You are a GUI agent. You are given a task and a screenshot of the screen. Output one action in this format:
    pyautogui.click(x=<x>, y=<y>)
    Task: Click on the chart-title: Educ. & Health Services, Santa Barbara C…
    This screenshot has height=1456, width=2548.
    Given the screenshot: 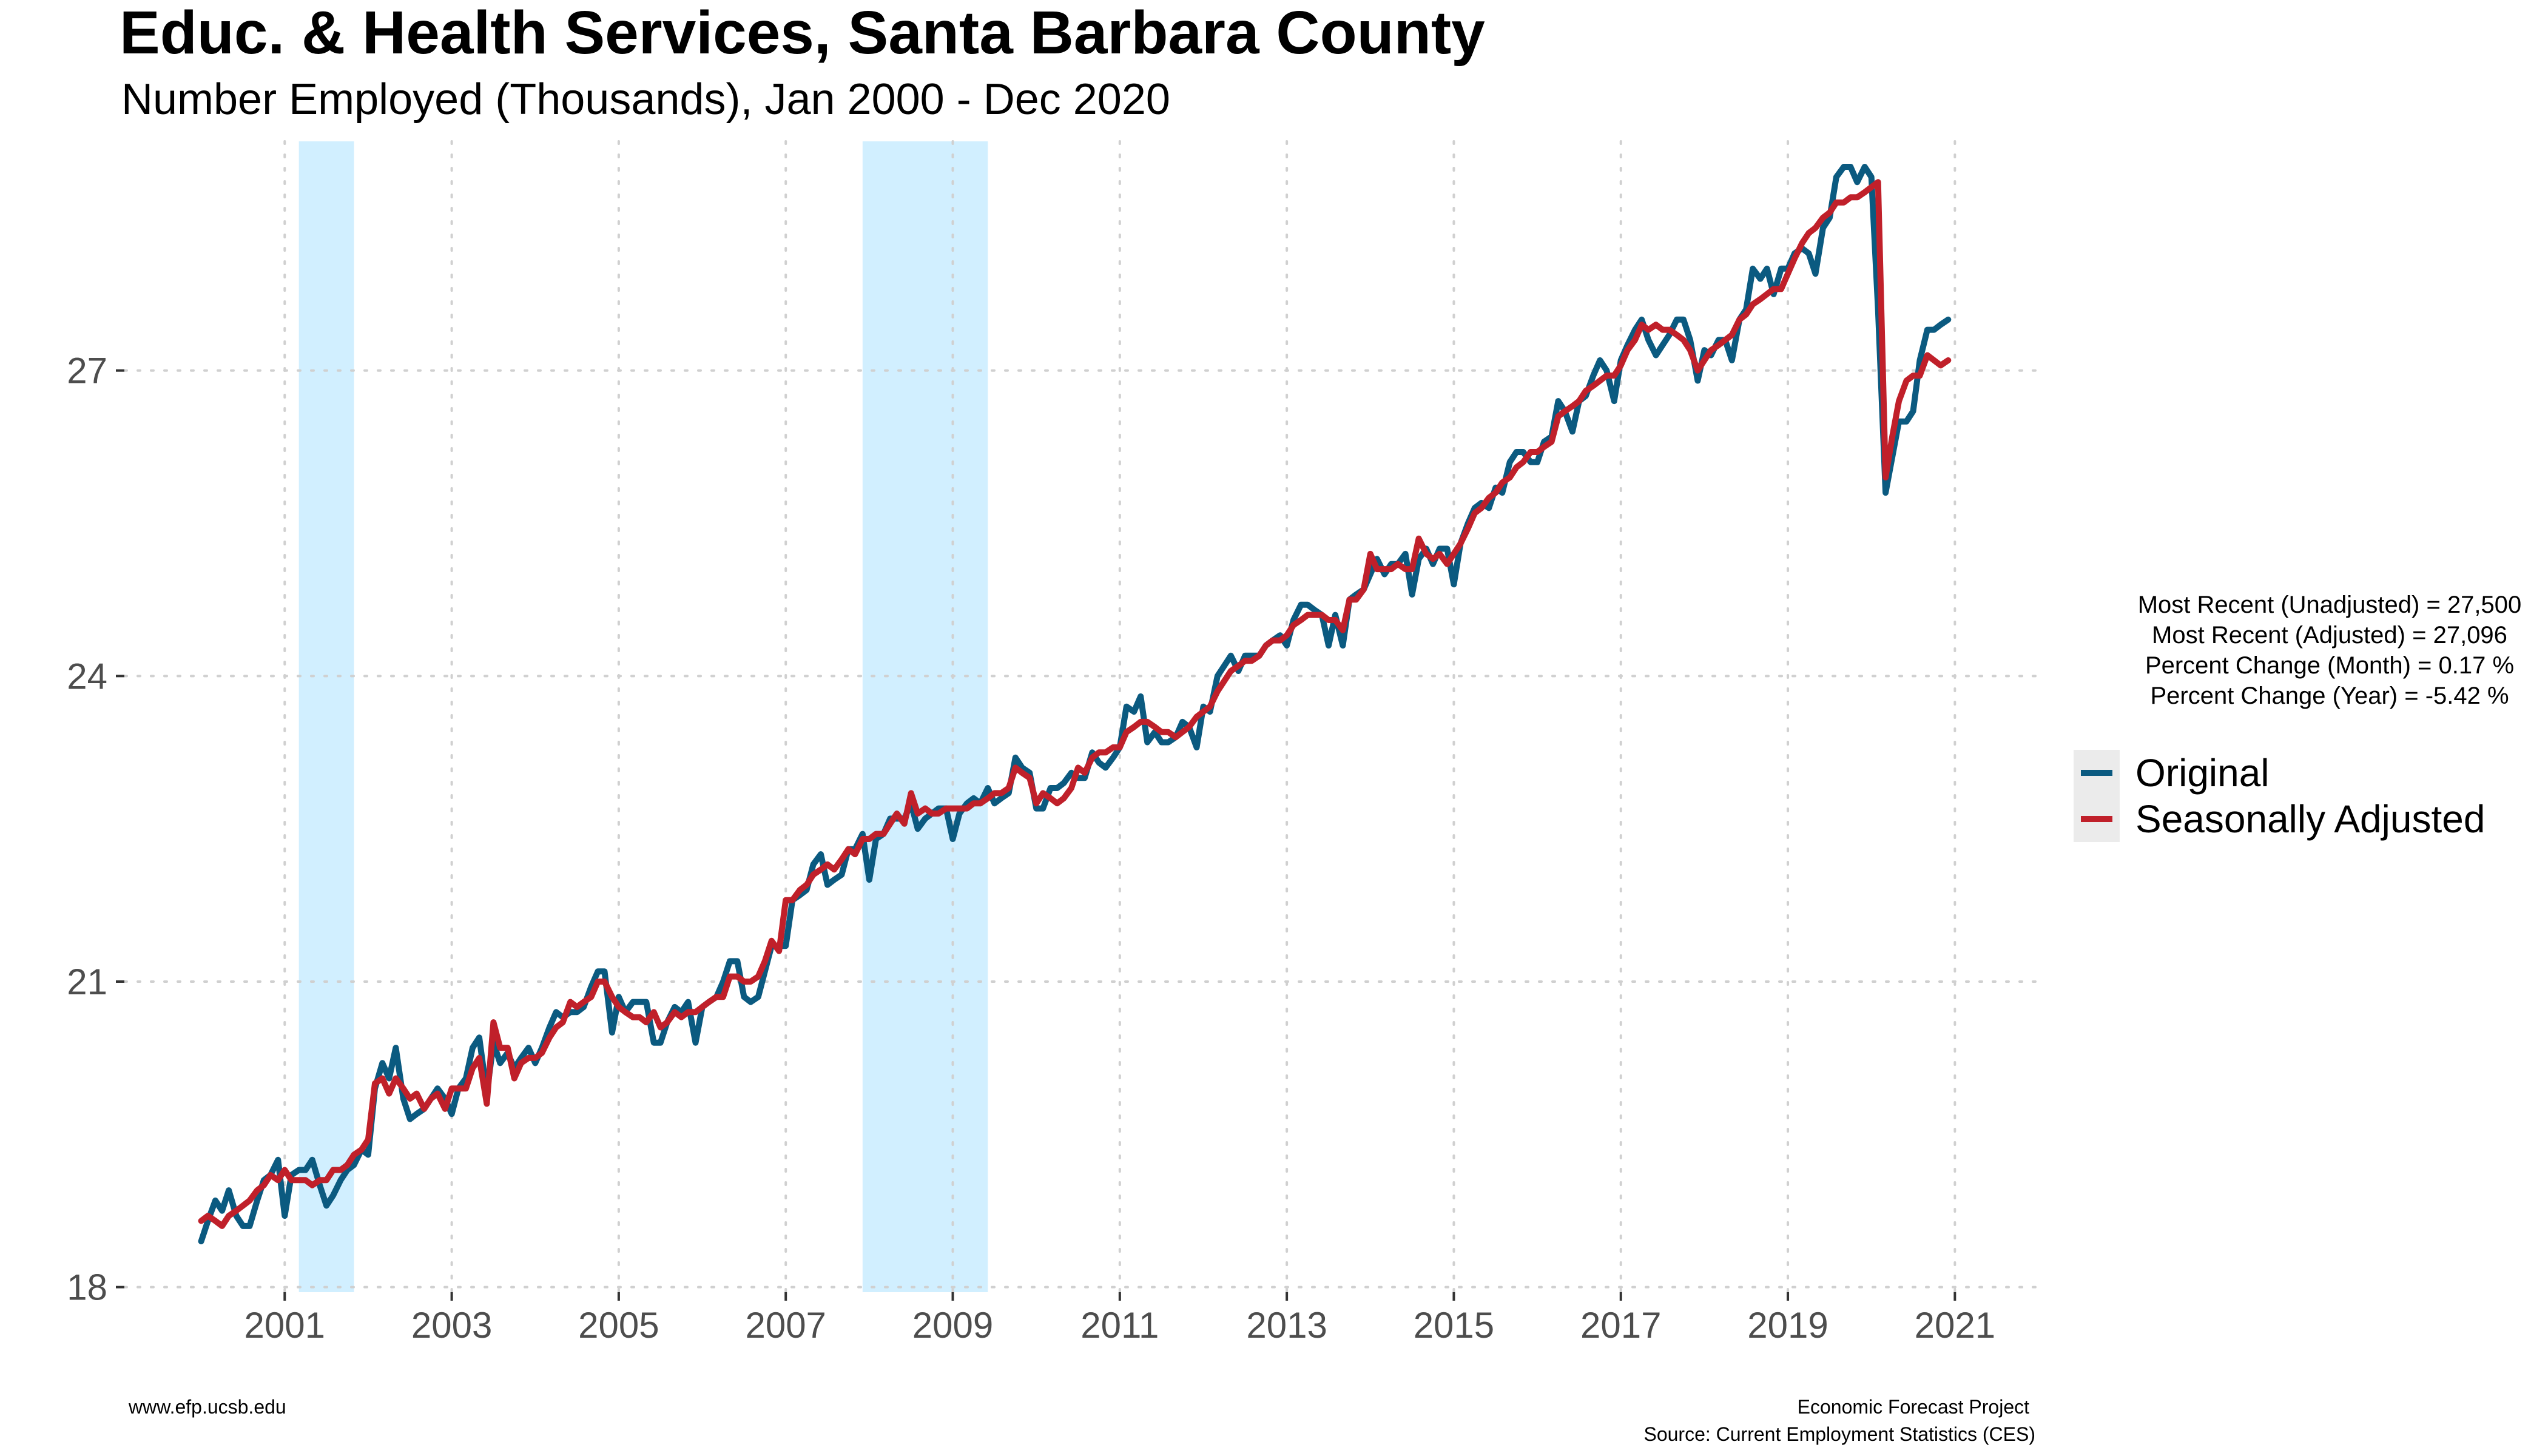 What is the action you would take?
    pyautogui.click(x=802, y=33)
    